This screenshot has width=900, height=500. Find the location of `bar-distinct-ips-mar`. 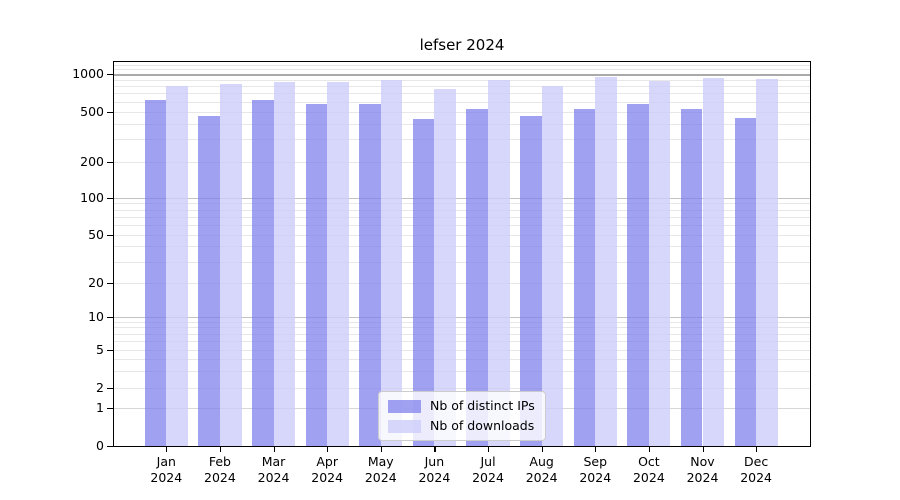

bar-distinct-ips-mar is located at coordinates (262, 273).